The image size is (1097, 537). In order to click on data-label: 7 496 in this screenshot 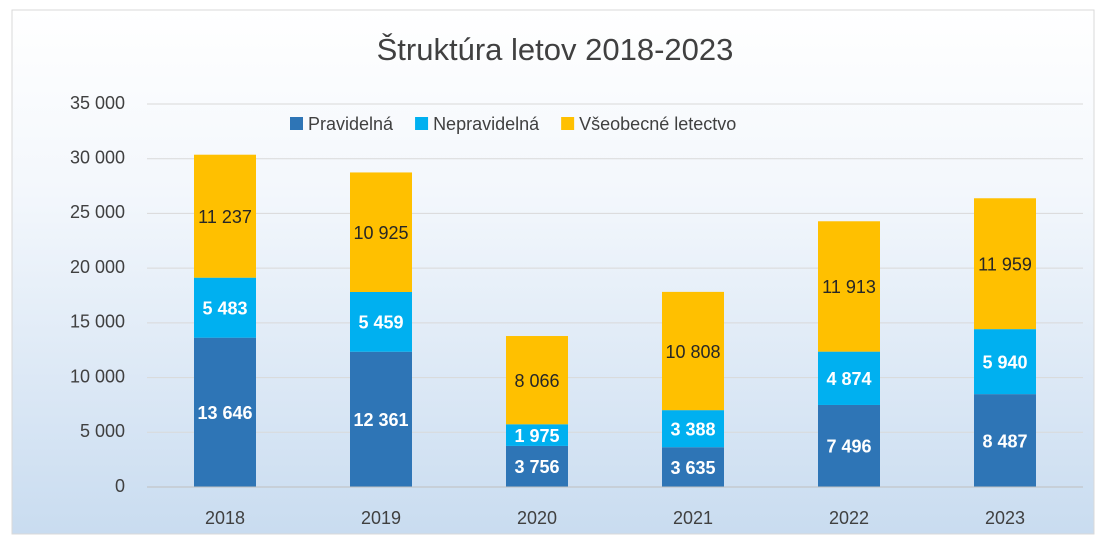, I will do `click(848, 447)`.